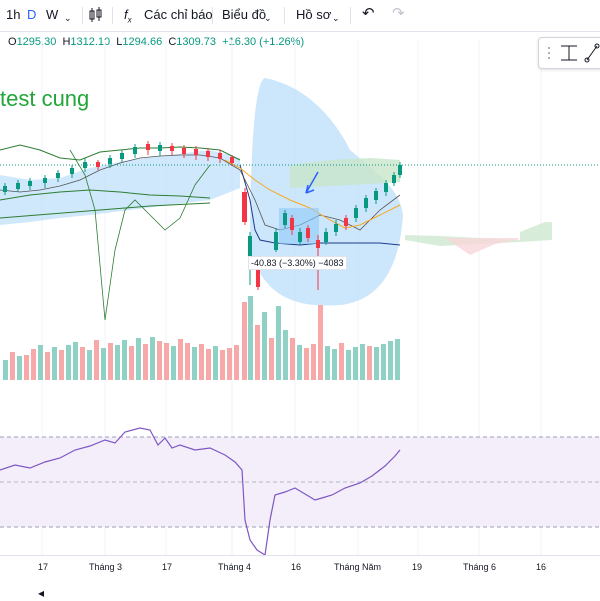  What do you see at coordinates (468, 246) in the screenshot?
I see `ichimoku-future-cloud-red` at bounding box center [468, 246].